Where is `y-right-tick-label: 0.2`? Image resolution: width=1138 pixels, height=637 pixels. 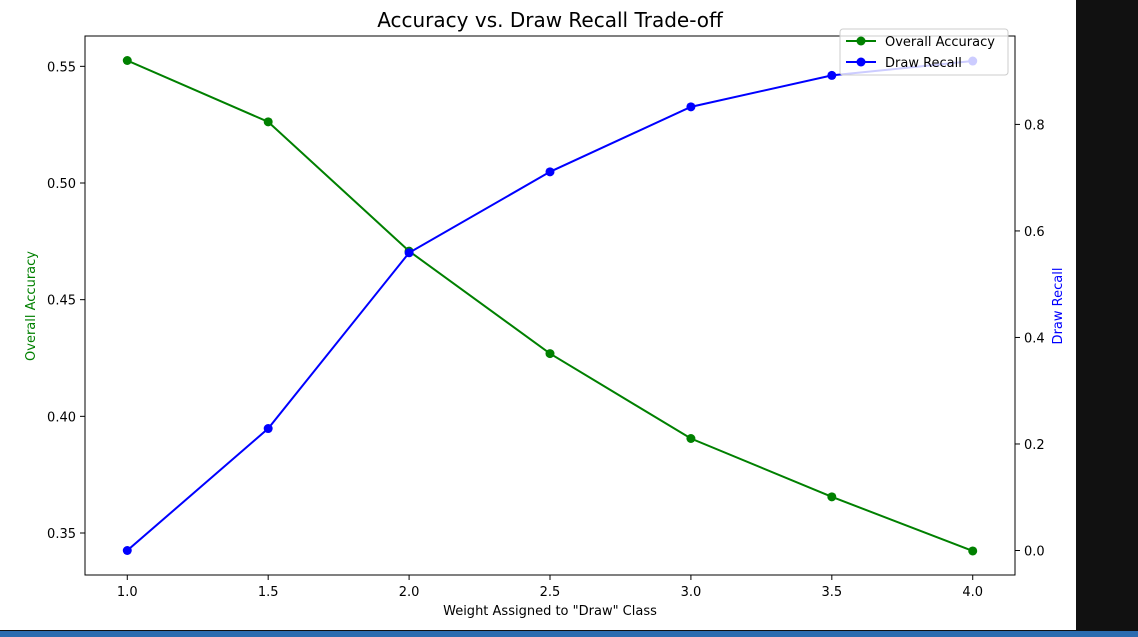 y-right-tick-label: 0.2 is located at coordinates (1034, 445).